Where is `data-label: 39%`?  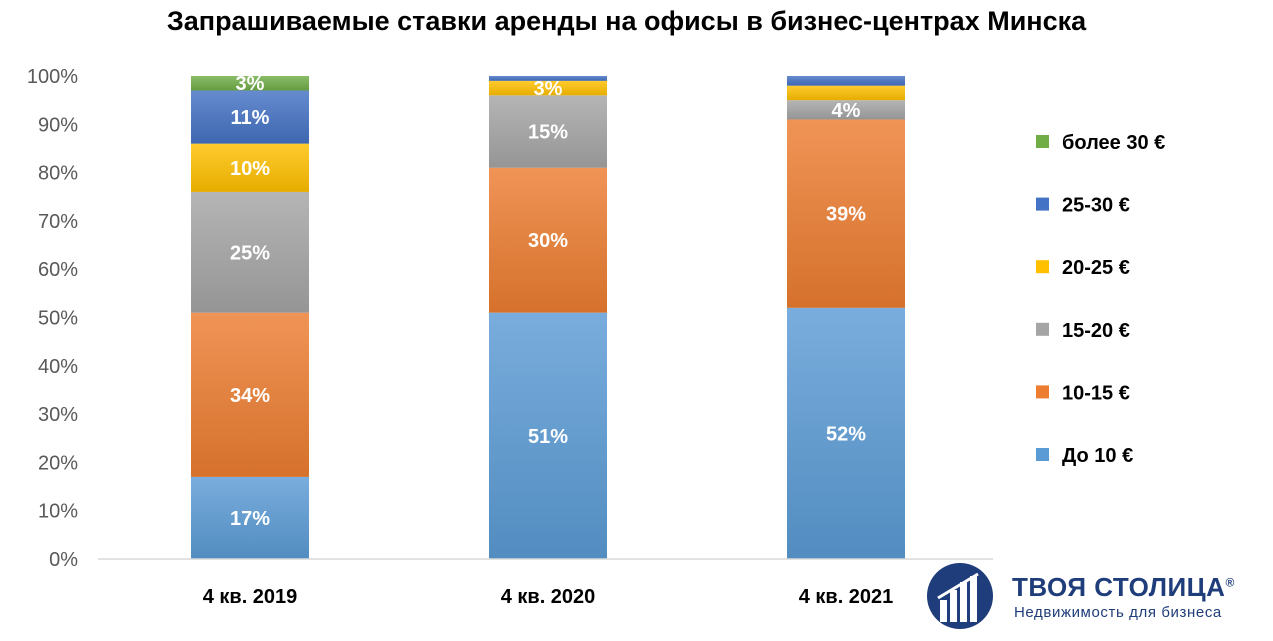
data-label: 39% is located at coordinates (846, 215).